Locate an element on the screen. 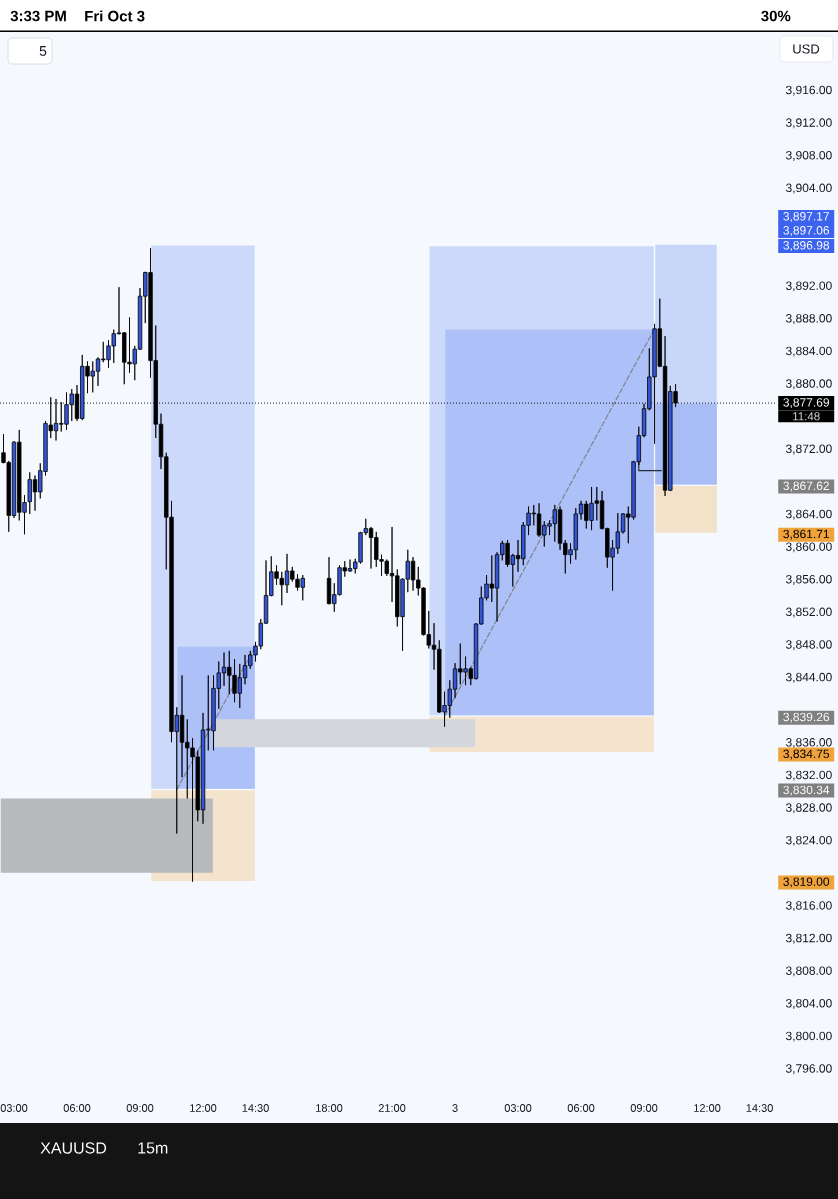  y-tick-label: 3,836.00 is located at coordinates (808, 743).